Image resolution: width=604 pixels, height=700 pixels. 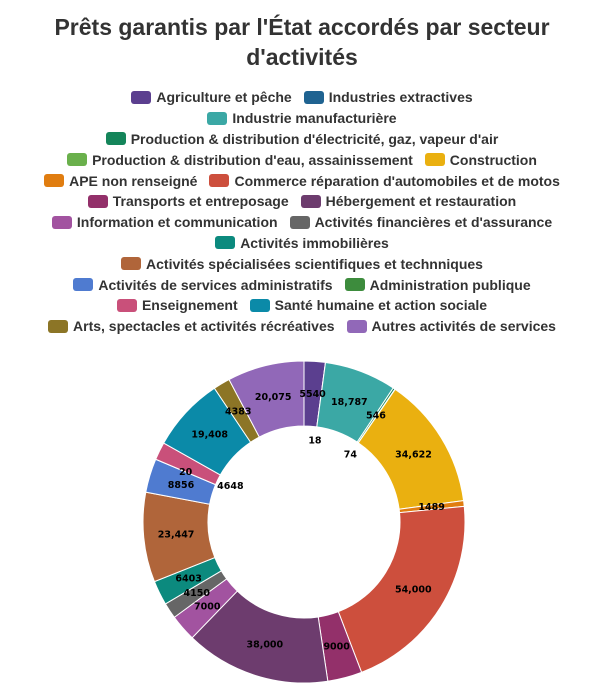 What do you see at coordinates (238, 412) in the screenshot?
I see `slice-label: 4383` at bounding box center [238, 412].